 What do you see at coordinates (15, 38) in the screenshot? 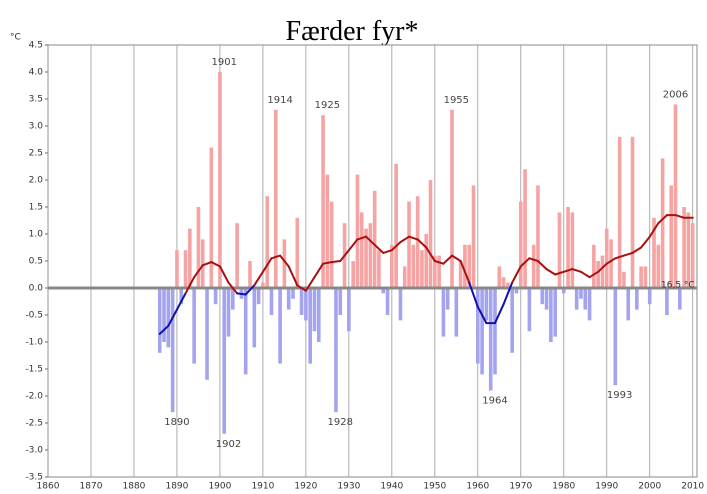
I see `y-unit: °C` at bounding box center [15, 38].